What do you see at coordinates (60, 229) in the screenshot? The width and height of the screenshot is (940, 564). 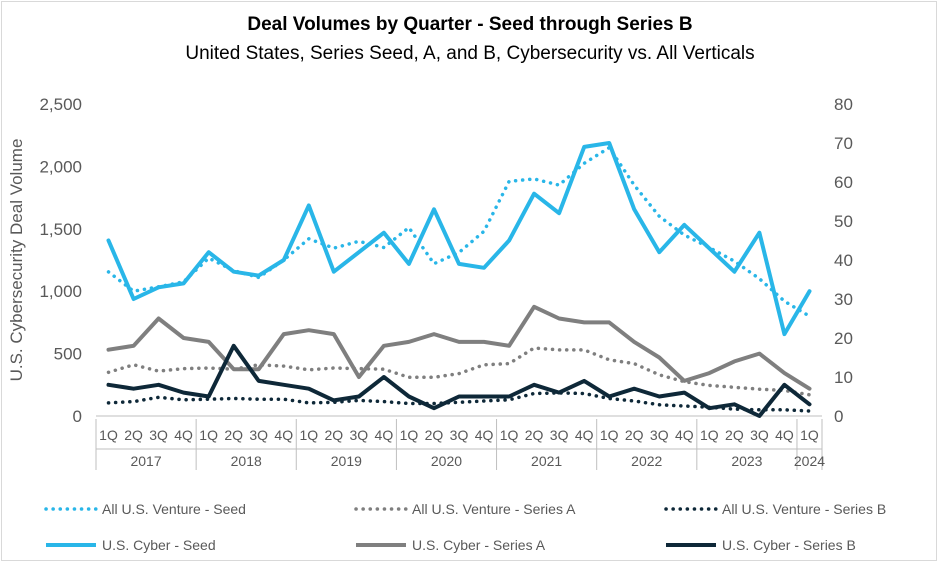 I see `y-tick-label: 1,500` at bounding box center [60, 229].